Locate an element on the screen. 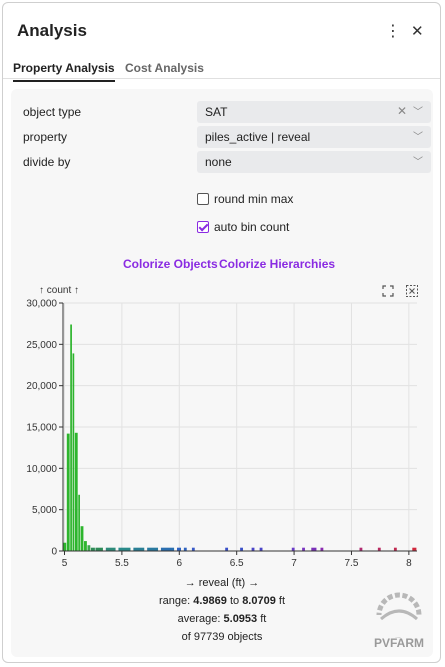 The image size is (445, 667). x-tick-label: 7.5 is located at coordinates (352, 563).